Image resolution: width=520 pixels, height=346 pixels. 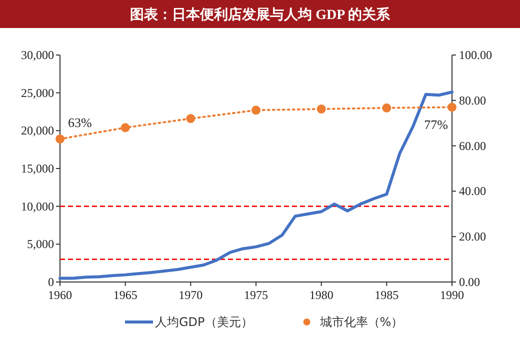 What do you see at coordinates (472, 191) in the screenshot?
I see `y2-tick-label: 40.00` at bounding box center [472, 191].